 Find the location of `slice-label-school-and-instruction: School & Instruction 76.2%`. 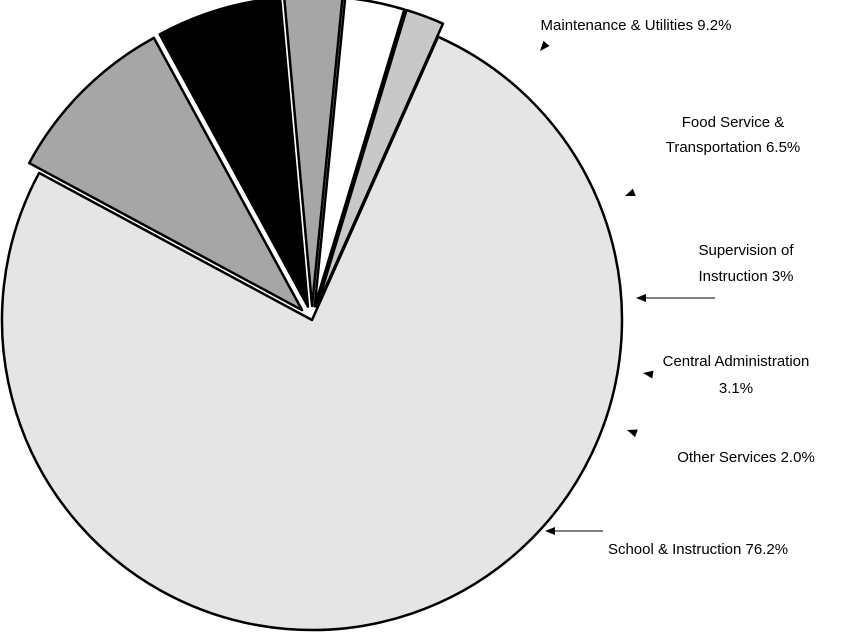

slice-label-school-and-instruction: School & Instruction 76.2% is located at coordinates (698, 549).